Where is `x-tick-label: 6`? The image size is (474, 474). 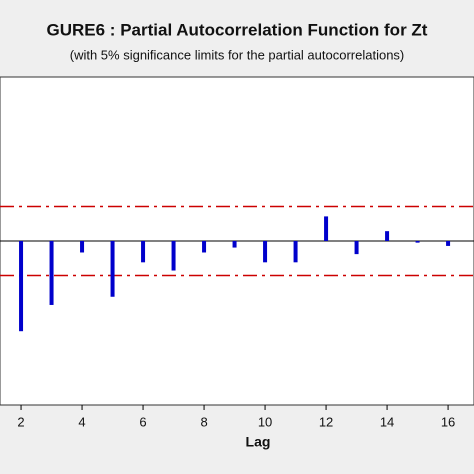
x-tick-label: 6 is located at coordinates (142, 421).